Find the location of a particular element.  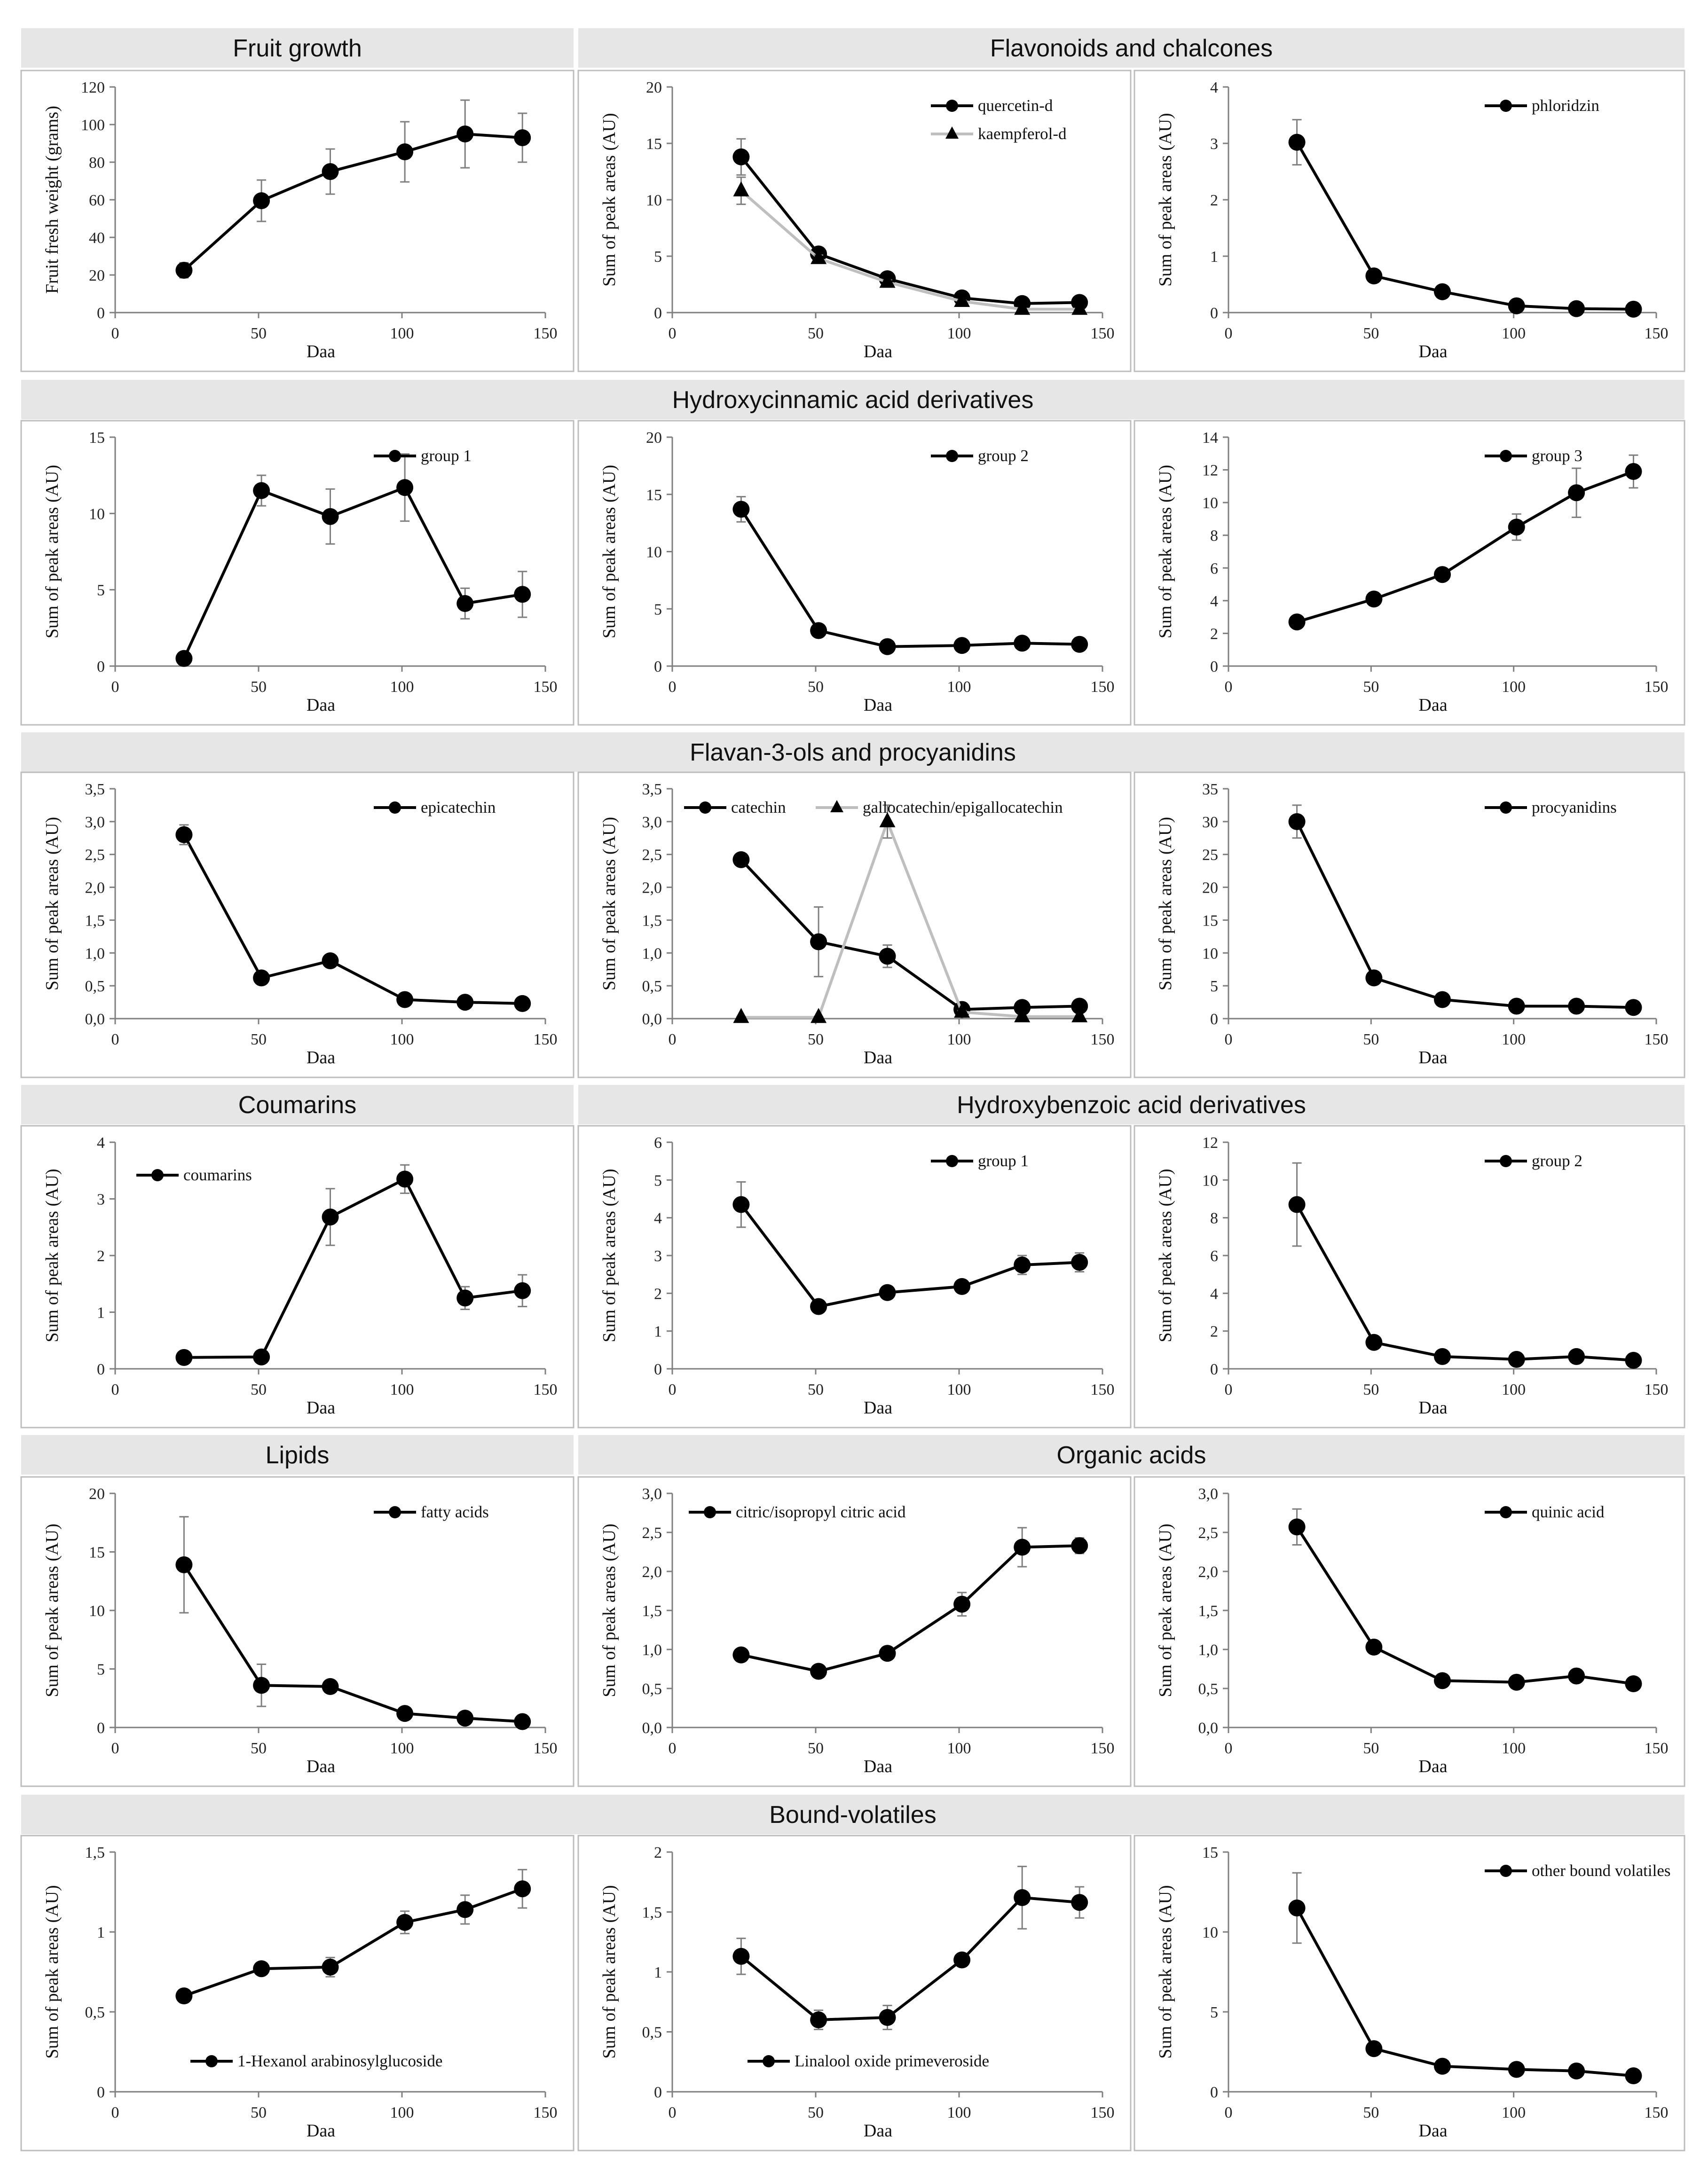

legend-item: quercetin-d is located at coordinates (992, 105).